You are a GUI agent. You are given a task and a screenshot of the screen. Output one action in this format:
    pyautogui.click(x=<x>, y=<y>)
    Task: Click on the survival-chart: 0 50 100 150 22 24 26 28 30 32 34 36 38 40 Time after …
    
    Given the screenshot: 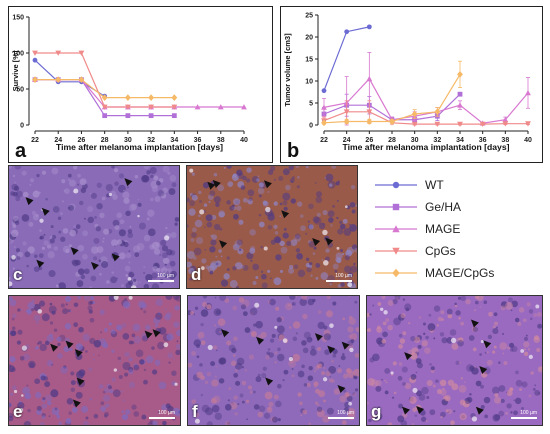 What is the action you would take?
    pyautogui.click(x=129, y=89)
    